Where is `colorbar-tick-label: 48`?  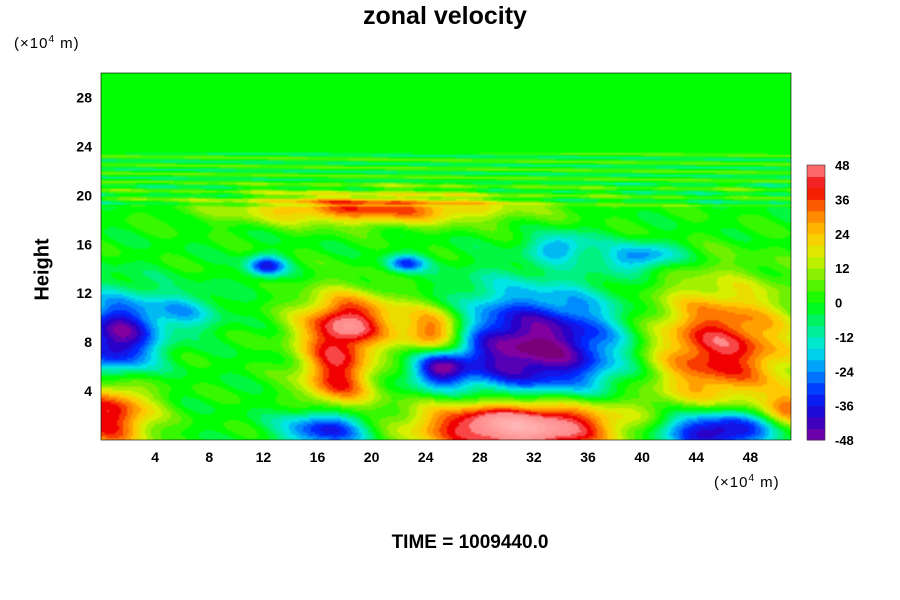
colorbar-tick-label: 48 is located at coordinates (842, 165).